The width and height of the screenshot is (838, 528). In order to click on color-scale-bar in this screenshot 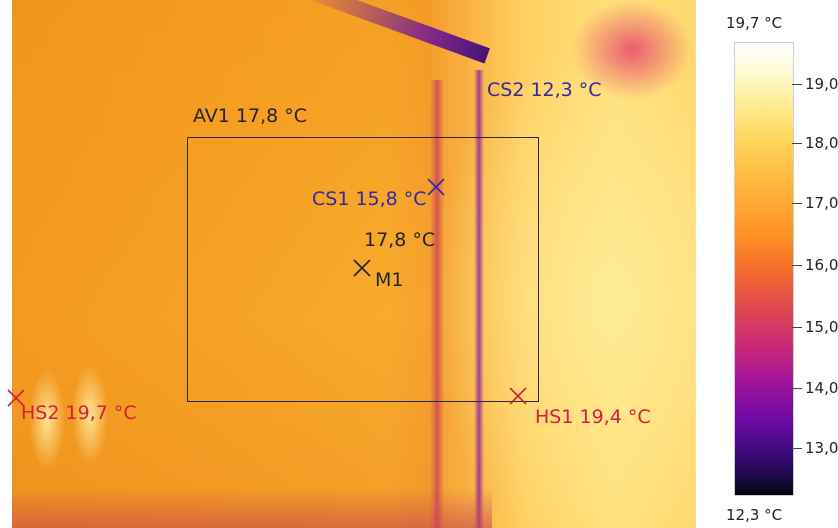, I will do `click(764, 269)`.